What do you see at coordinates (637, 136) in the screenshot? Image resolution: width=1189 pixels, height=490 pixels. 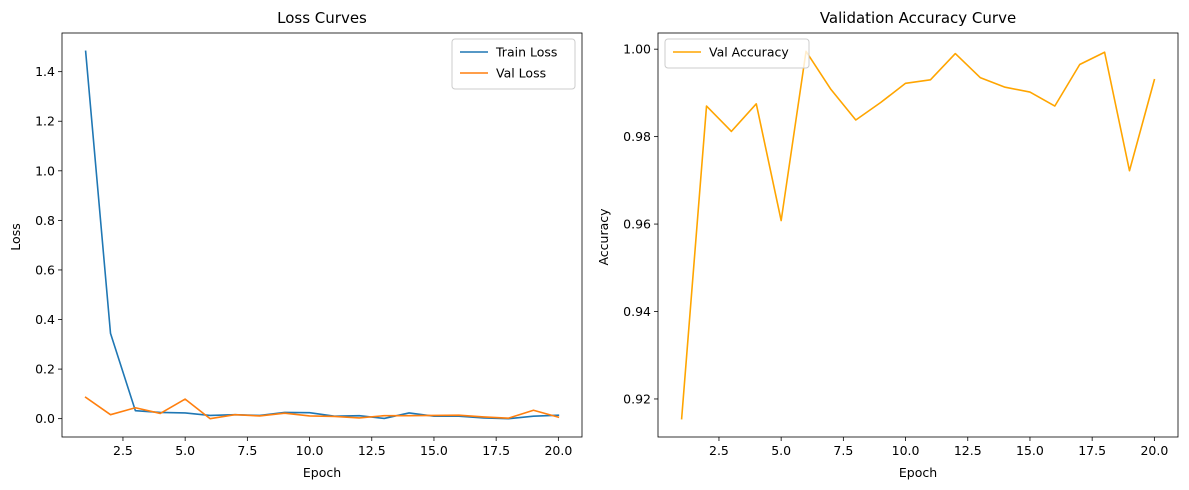 I see `y-tick-label: 0.98` at bounding box center [637, 136].